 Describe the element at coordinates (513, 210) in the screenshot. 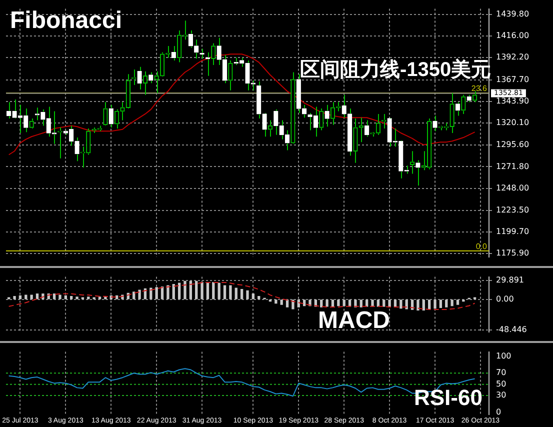

I see `y-tick-label: 1223.50` at that location.